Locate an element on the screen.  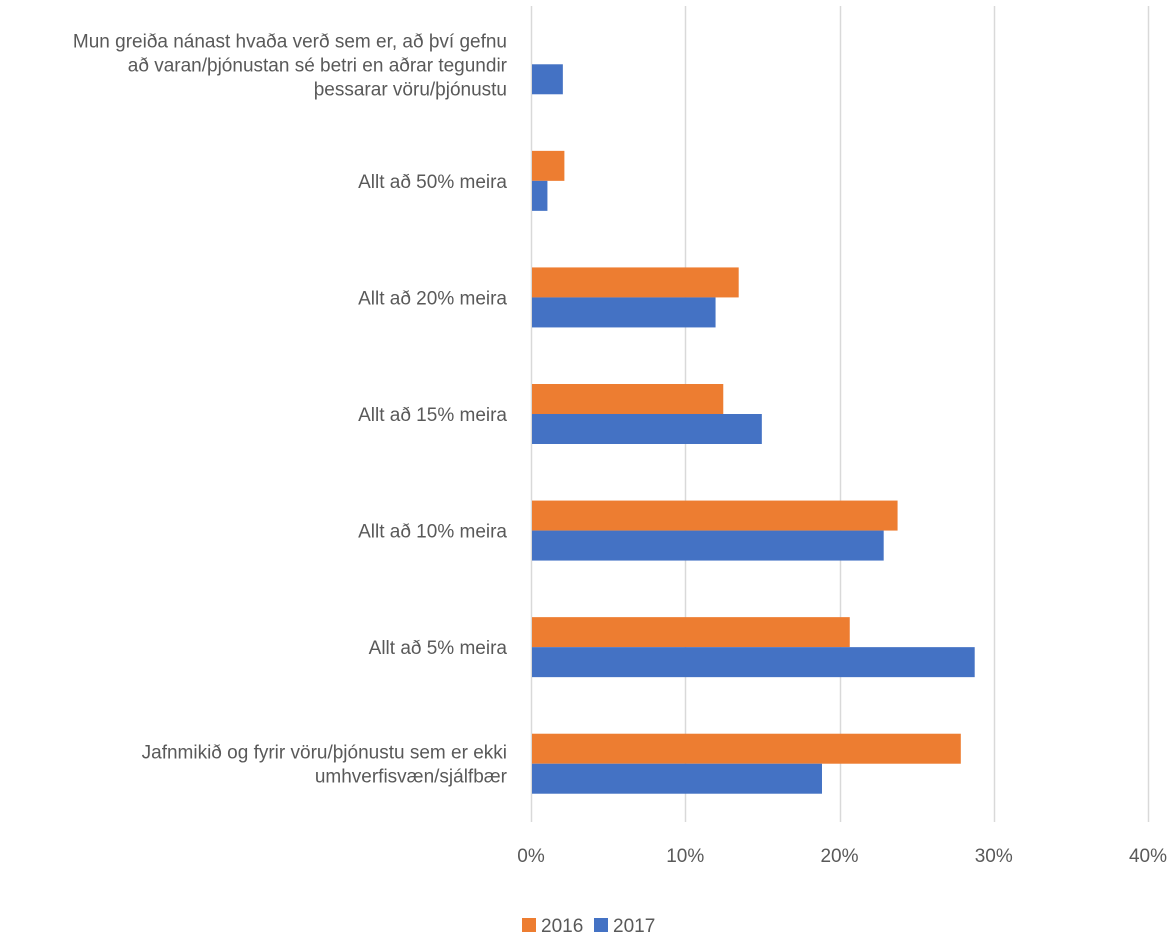
x-tick-label-1: 10% is located at coordinates (685, 856).